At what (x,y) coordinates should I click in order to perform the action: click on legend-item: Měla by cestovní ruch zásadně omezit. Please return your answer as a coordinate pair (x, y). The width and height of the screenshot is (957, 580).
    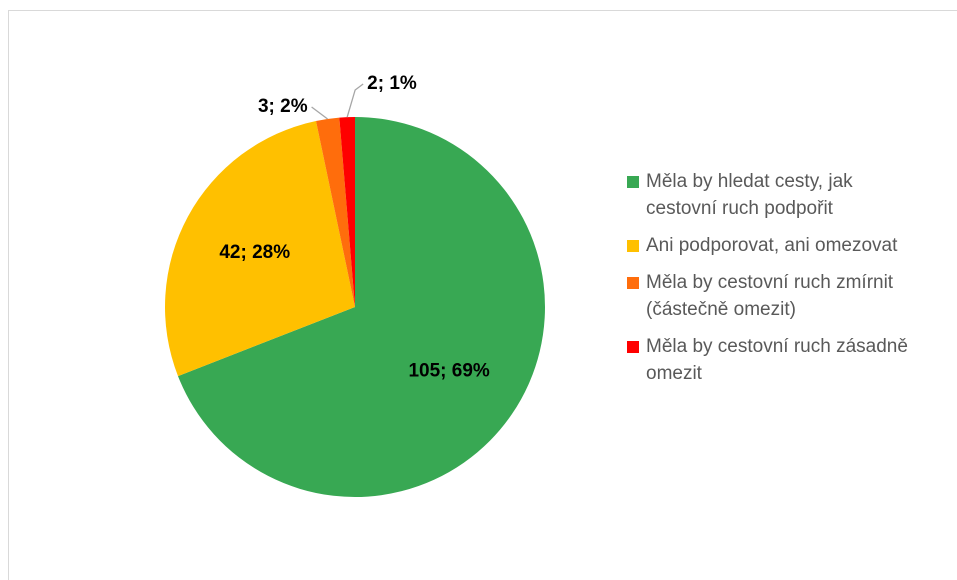
    Looking at the image, I should click on (777, 360).